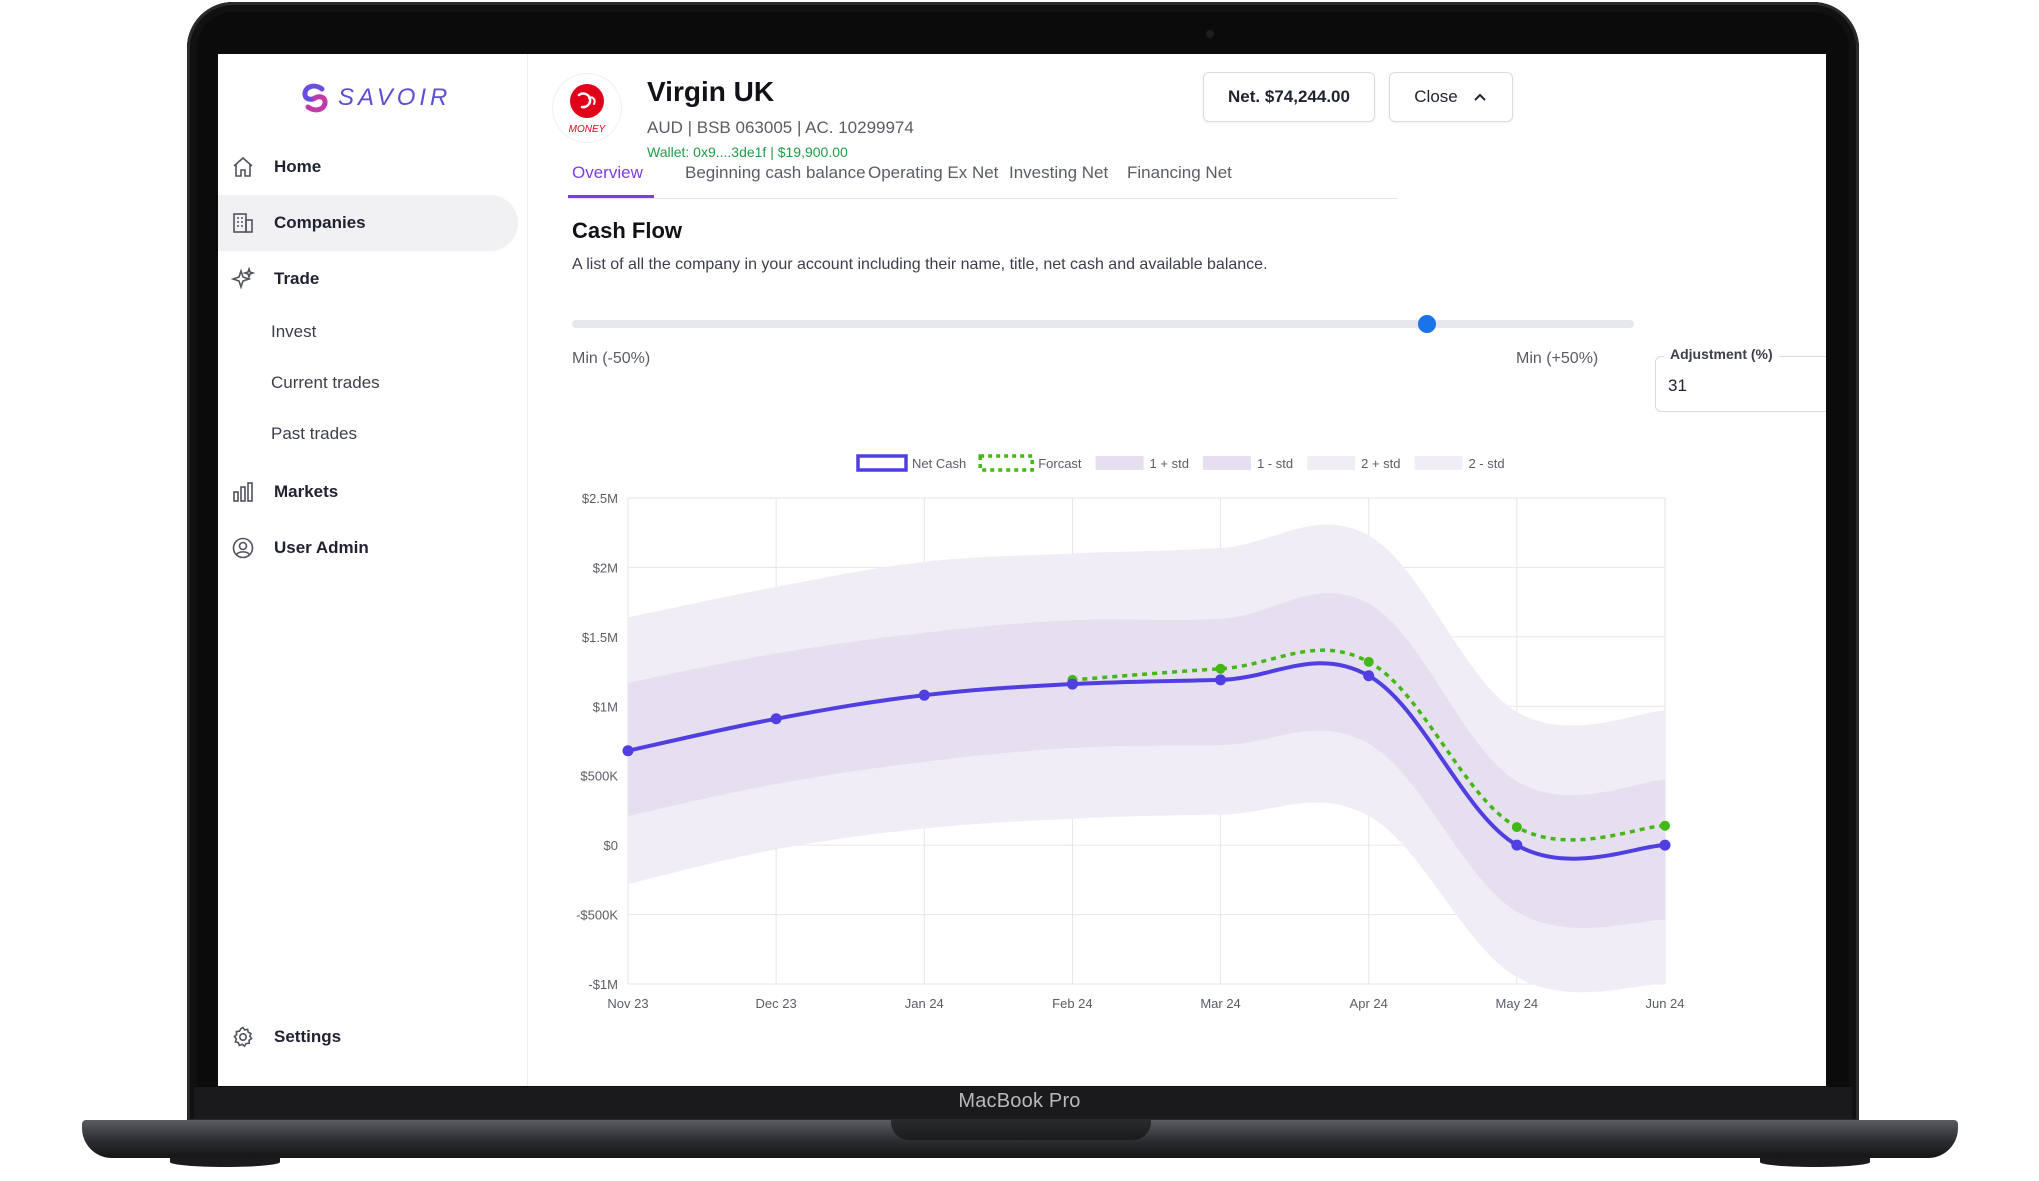 This screenshot has height=1181, width=2039. Describe the element at coordinates (1369, 1003) in the screenshot. I see `x-tick-label: Apr 24` at that location.